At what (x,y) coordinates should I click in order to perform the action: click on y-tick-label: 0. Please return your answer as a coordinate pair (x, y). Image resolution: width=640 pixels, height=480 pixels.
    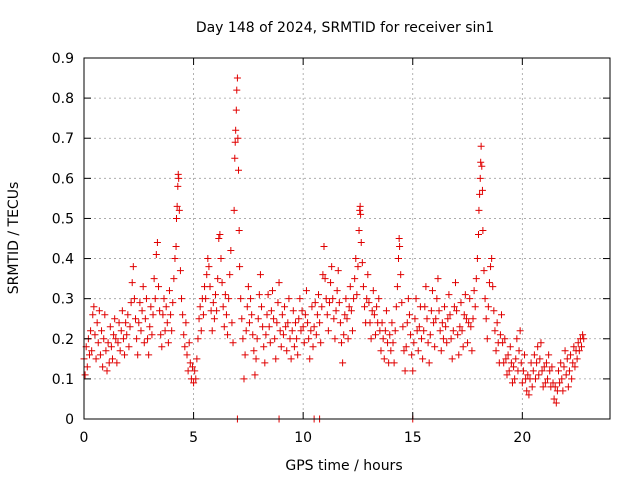
    Looking at the image, I should click on (69, 420).